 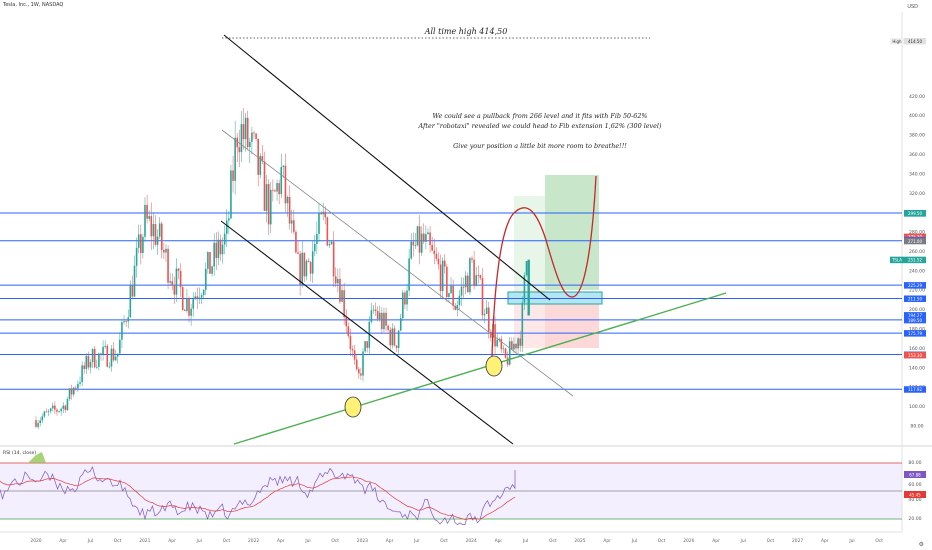 What do you see at coordinates (367, 332) in the screenshot?
I see `channel-lower-line` at bounding box center [367, 332].